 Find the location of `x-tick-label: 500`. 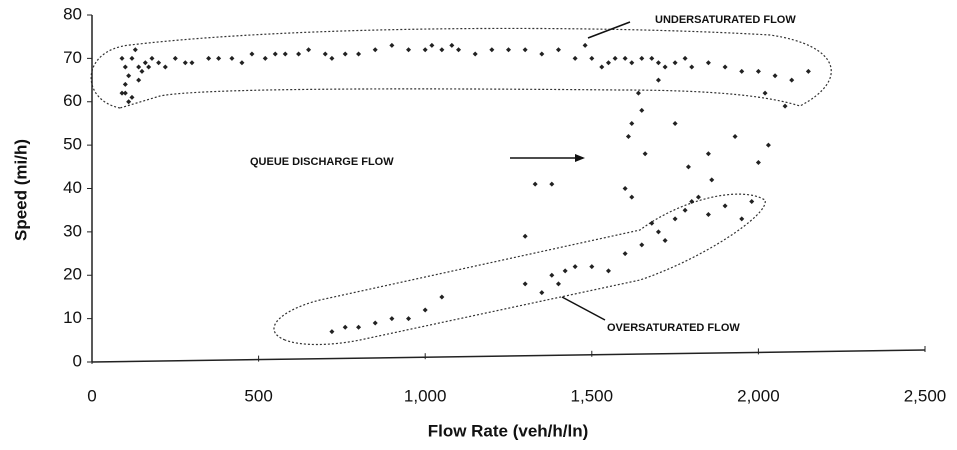

x-tick-label: 500 is located at coordinates (258, 395).